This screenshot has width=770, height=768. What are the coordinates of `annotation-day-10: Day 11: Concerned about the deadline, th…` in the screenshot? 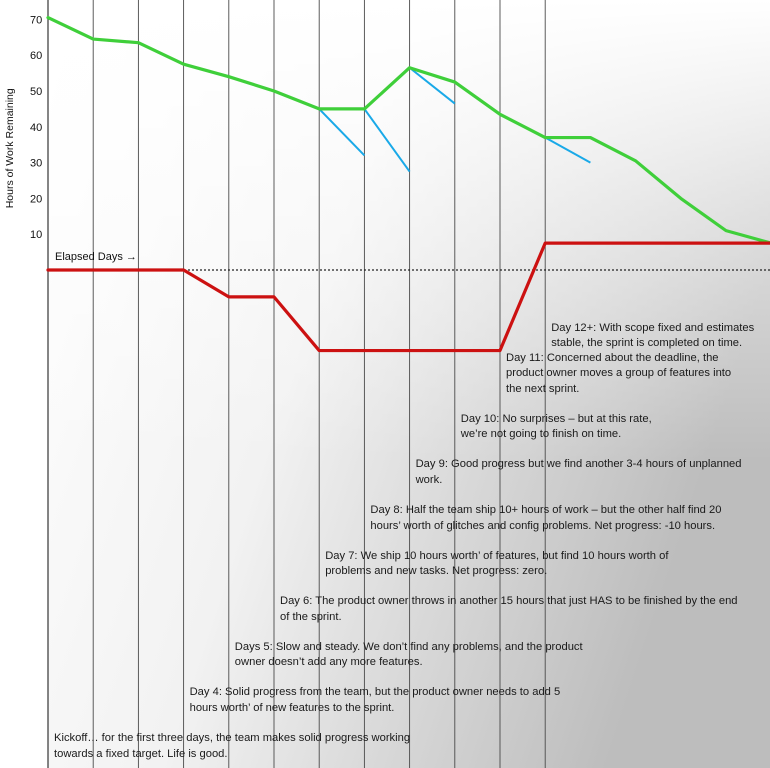 It's located at (618, 374).